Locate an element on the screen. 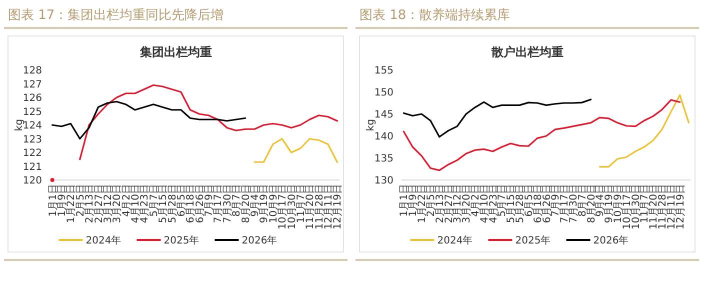 This screenshot has width=703, height=286. chart-title: 图表 18：散养端持续累库 is located at coordinates (435, 15).